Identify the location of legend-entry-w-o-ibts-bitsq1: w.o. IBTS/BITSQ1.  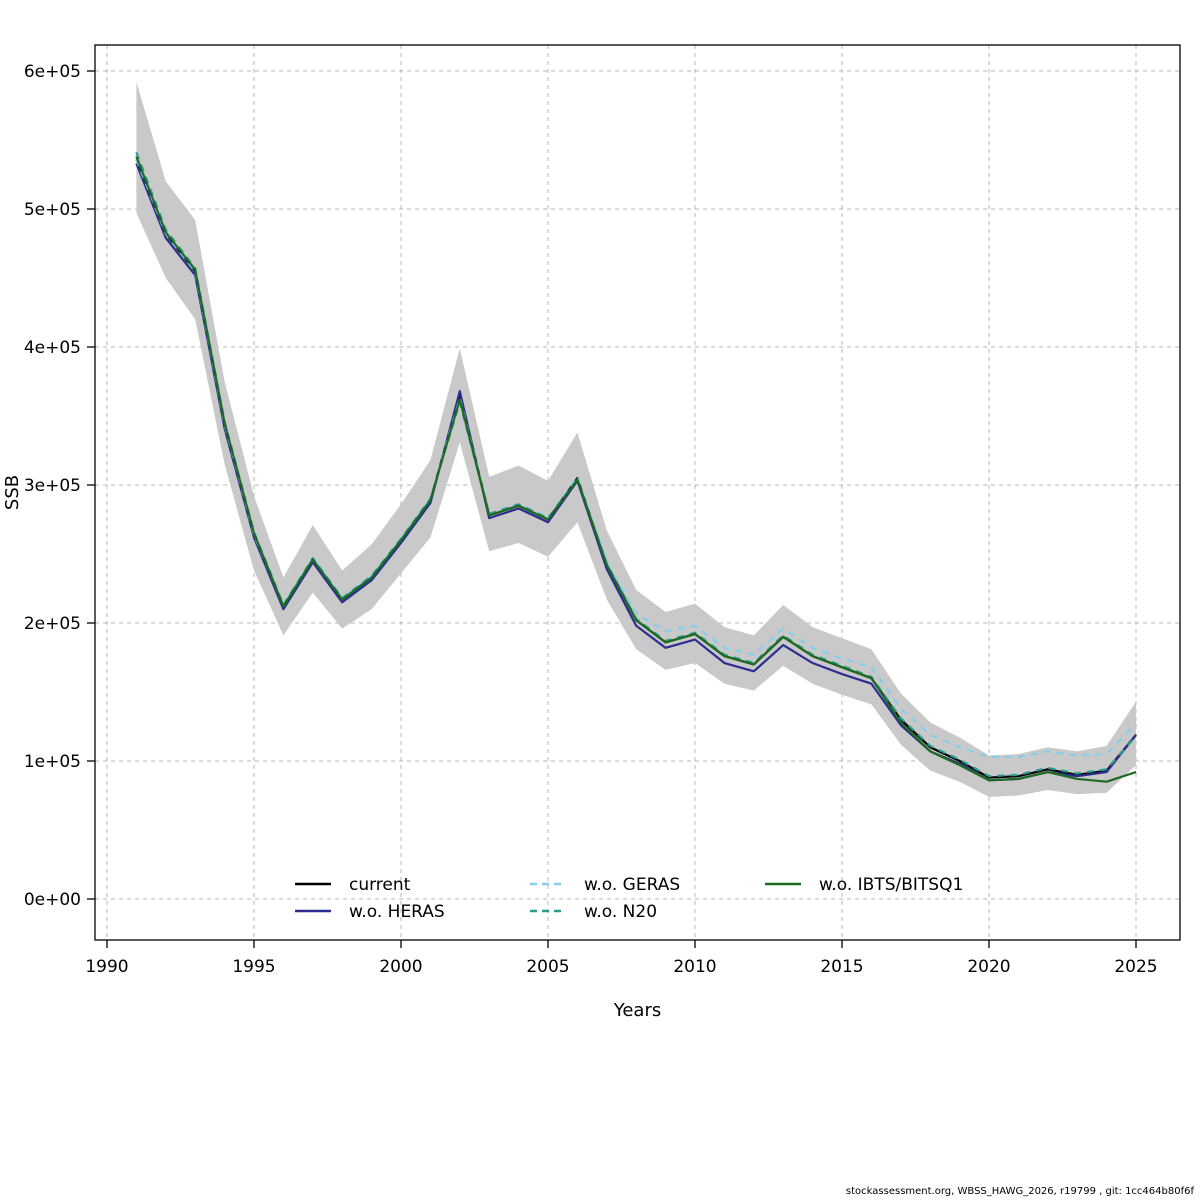
(864, 885).